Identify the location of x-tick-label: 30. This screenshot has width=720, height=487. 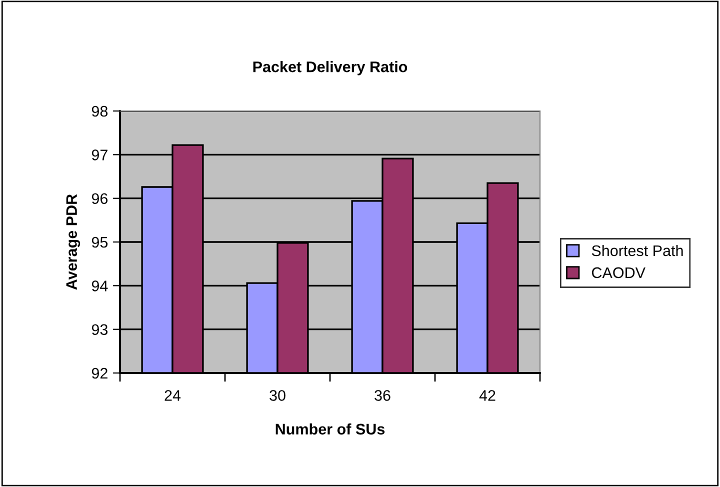
(278, 395).